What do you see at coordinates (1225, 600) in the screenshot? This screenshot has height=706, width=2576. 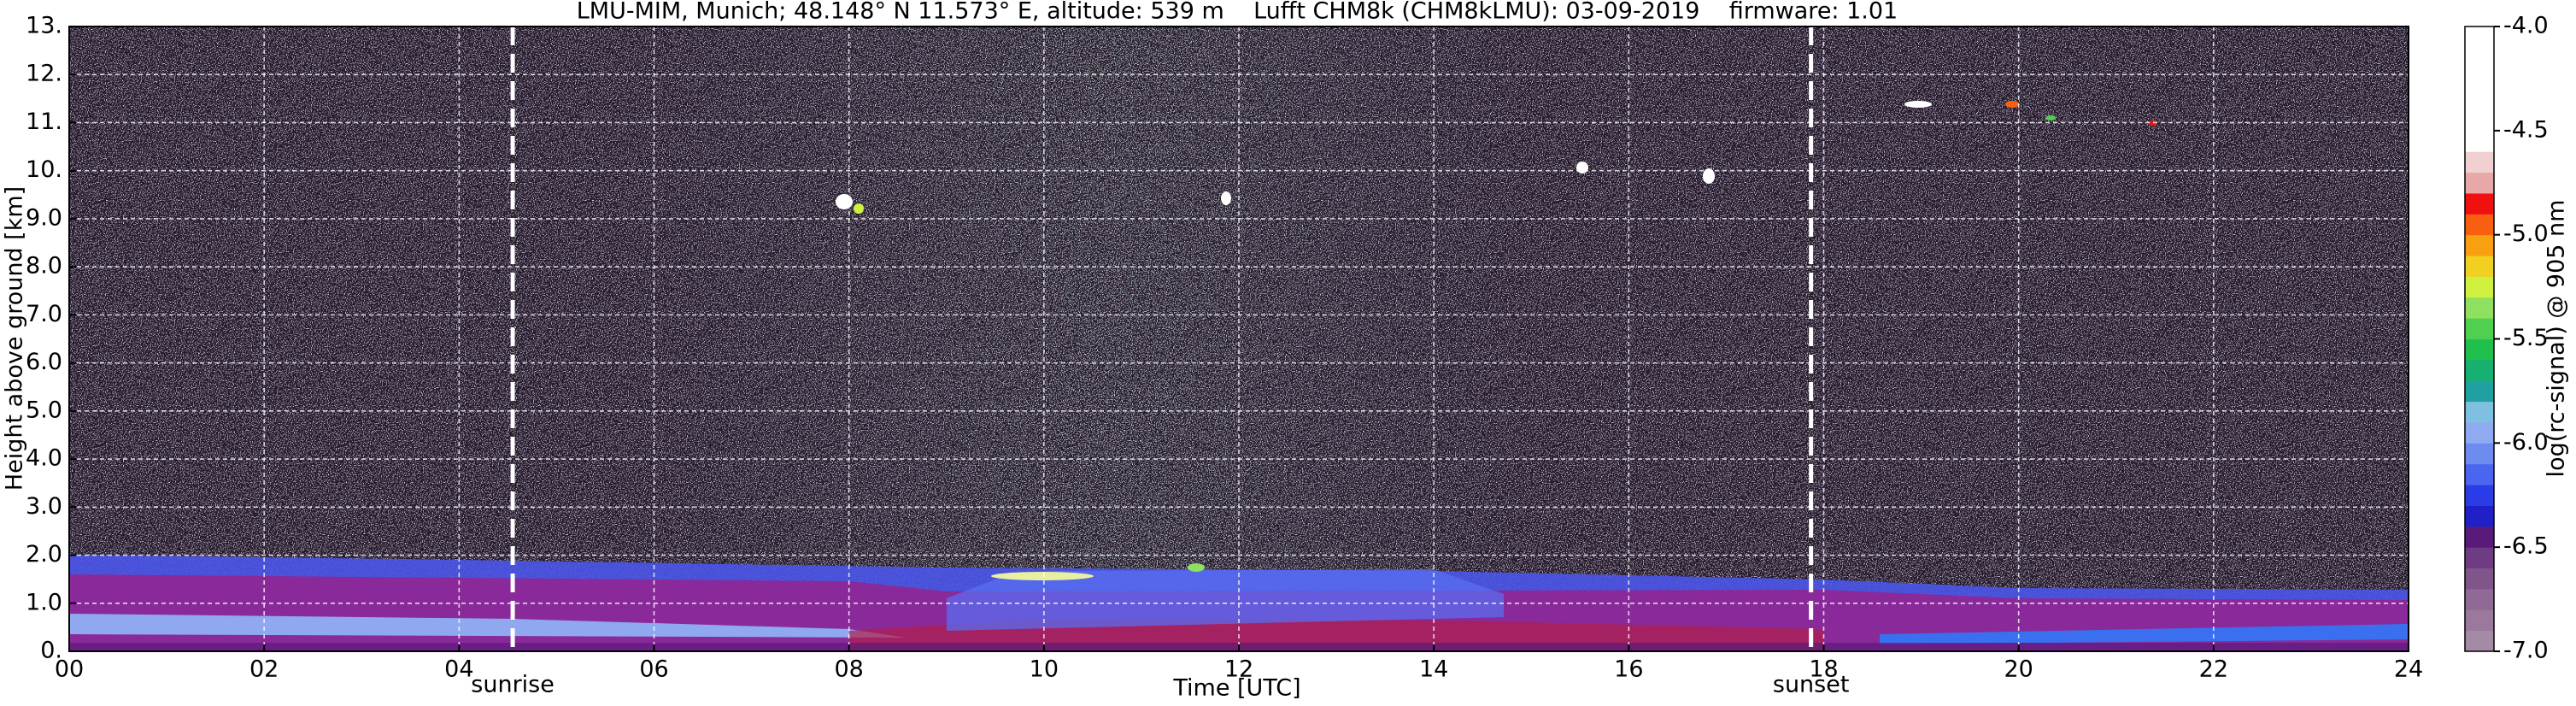 I see `mixing-layer` at bounding box center [1225, 600].